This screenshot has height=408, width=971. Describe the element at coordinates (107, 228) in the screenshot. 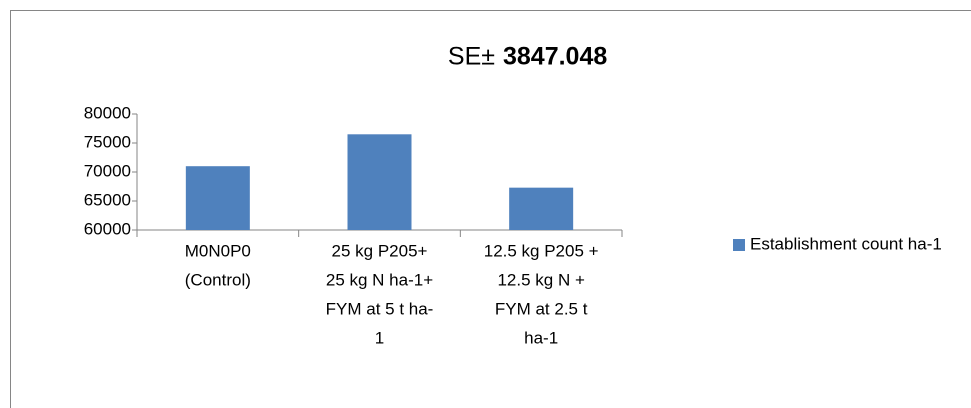

I see `y-tick-label: 60000` at that location.